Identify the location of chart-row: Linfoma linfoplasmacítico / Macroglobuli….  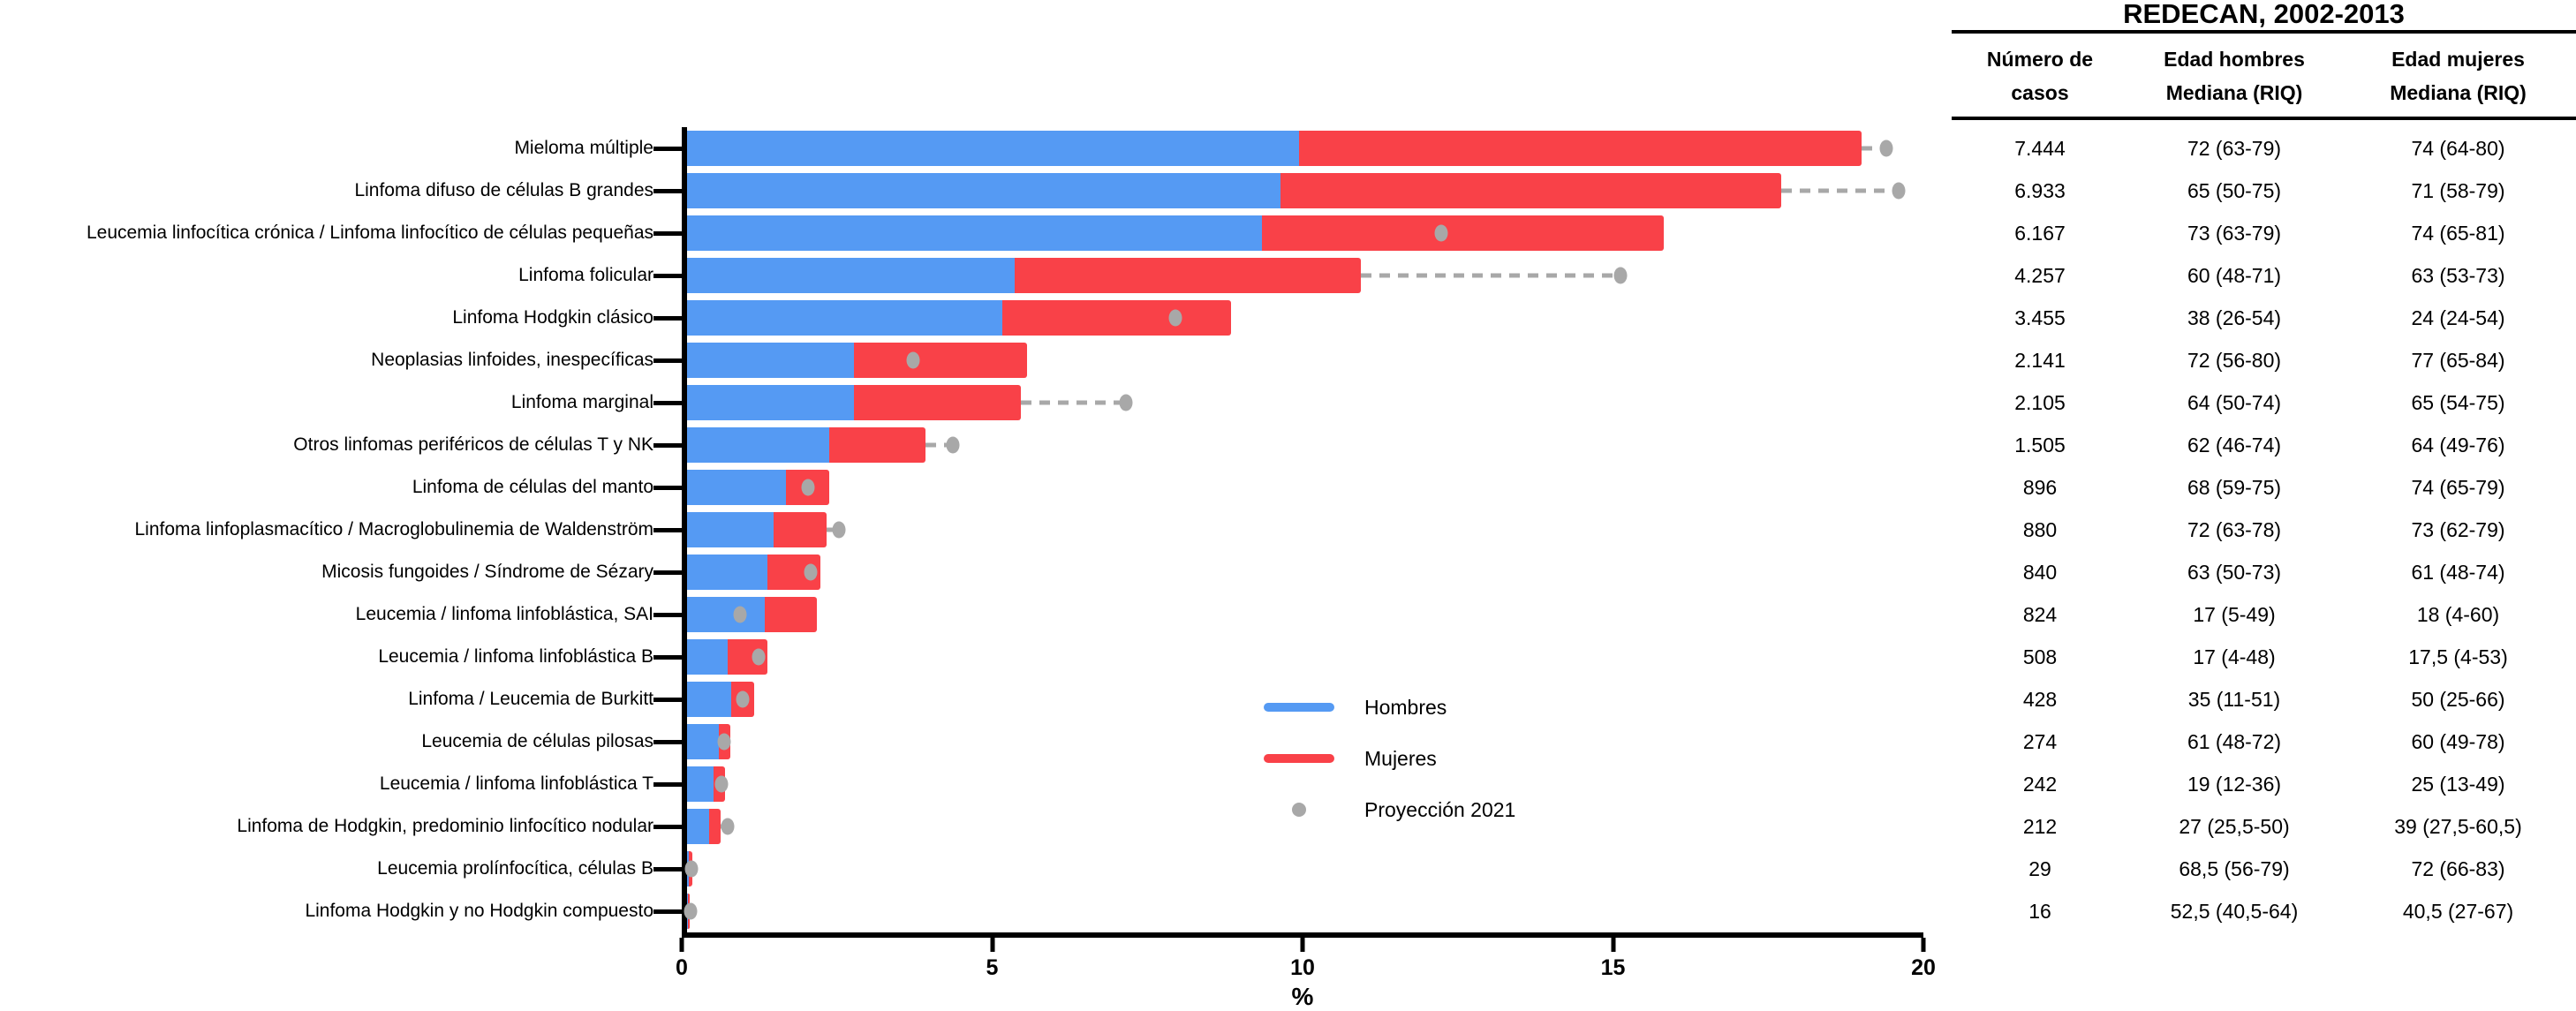
(961, 530).